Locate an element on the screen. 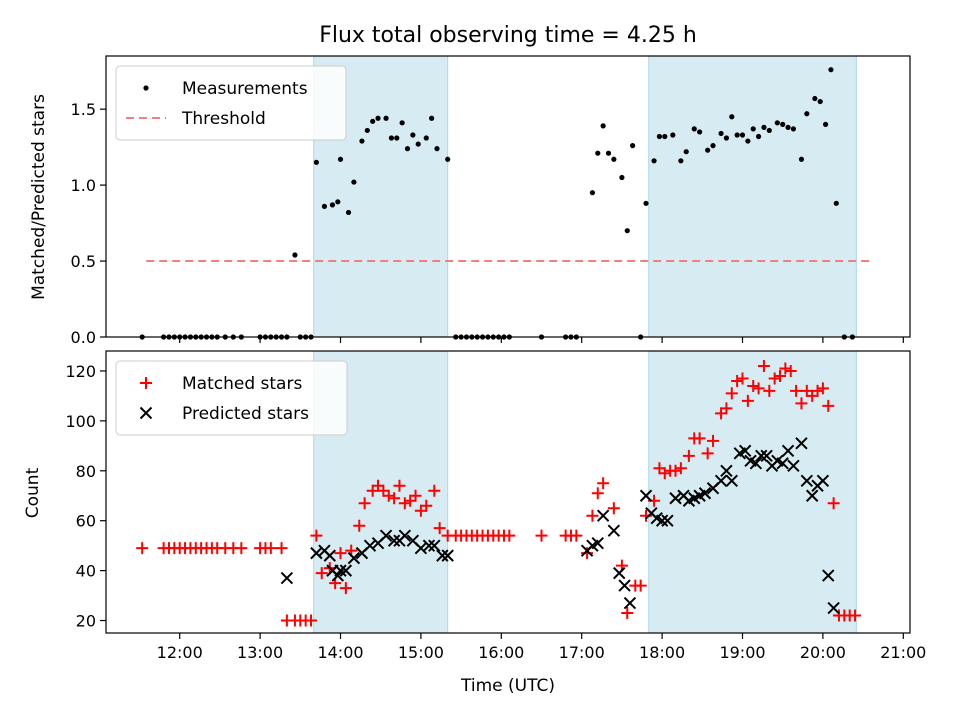  shaded-interval is located at coordinates (752, 492).